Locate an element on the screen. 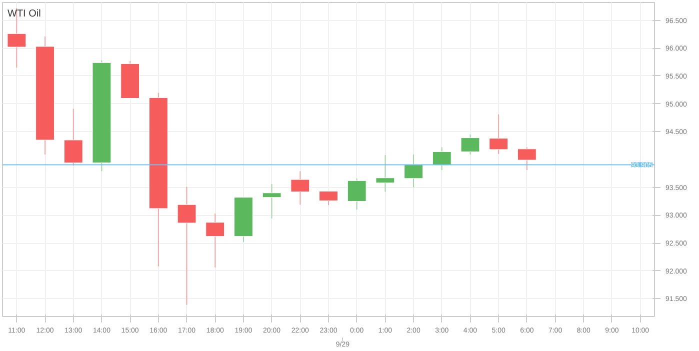  text: WTI Oil is located at coordinates (24, 14).